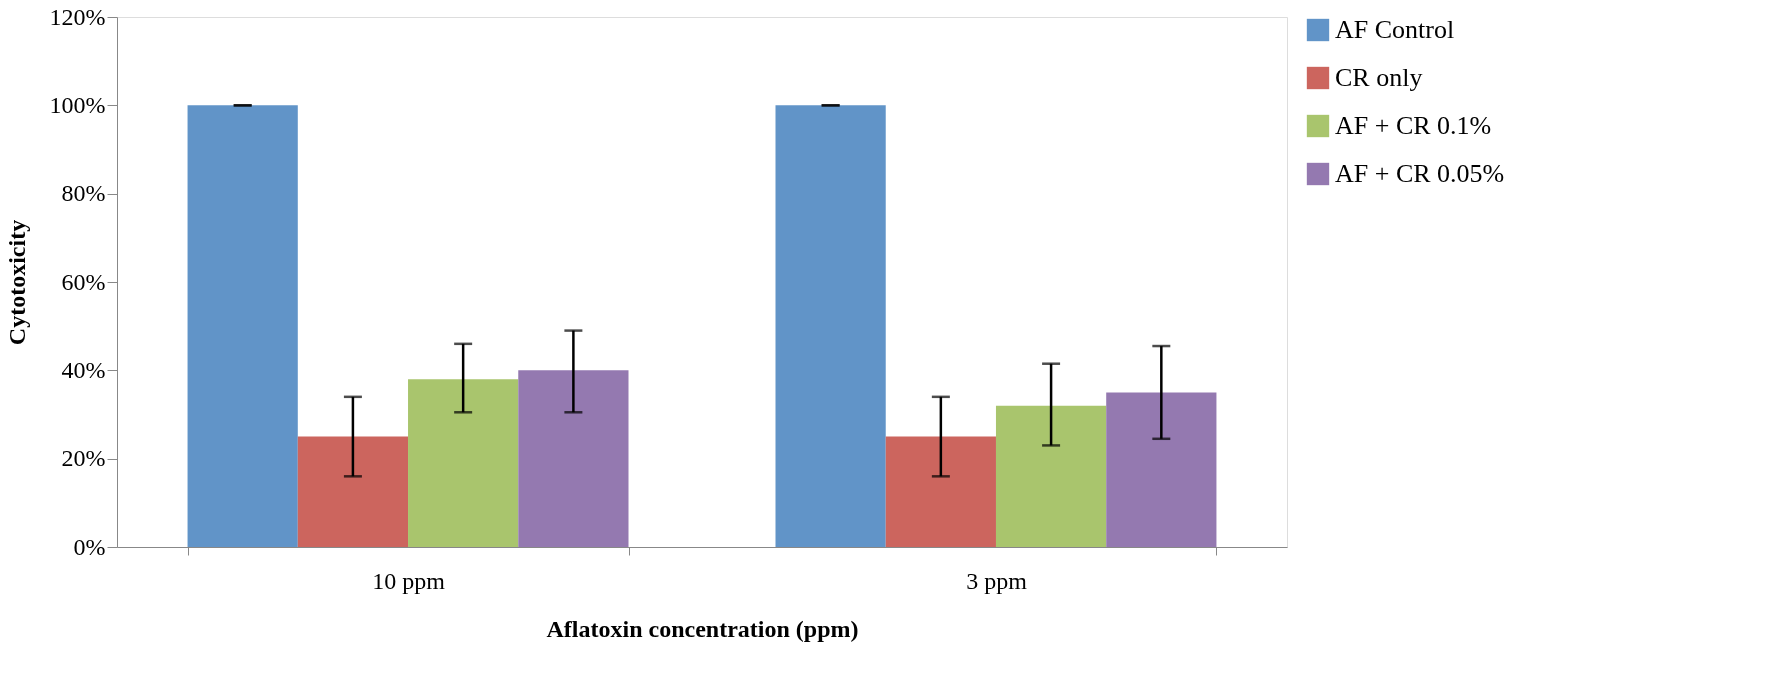 Image resolution: width=1768 pixels, height=685 pixels. What do you see at coordinates (1420, 173) in the screenshot?
I see `legend-label: AF + CR 0.05%` at bounding box center [1420, 173].